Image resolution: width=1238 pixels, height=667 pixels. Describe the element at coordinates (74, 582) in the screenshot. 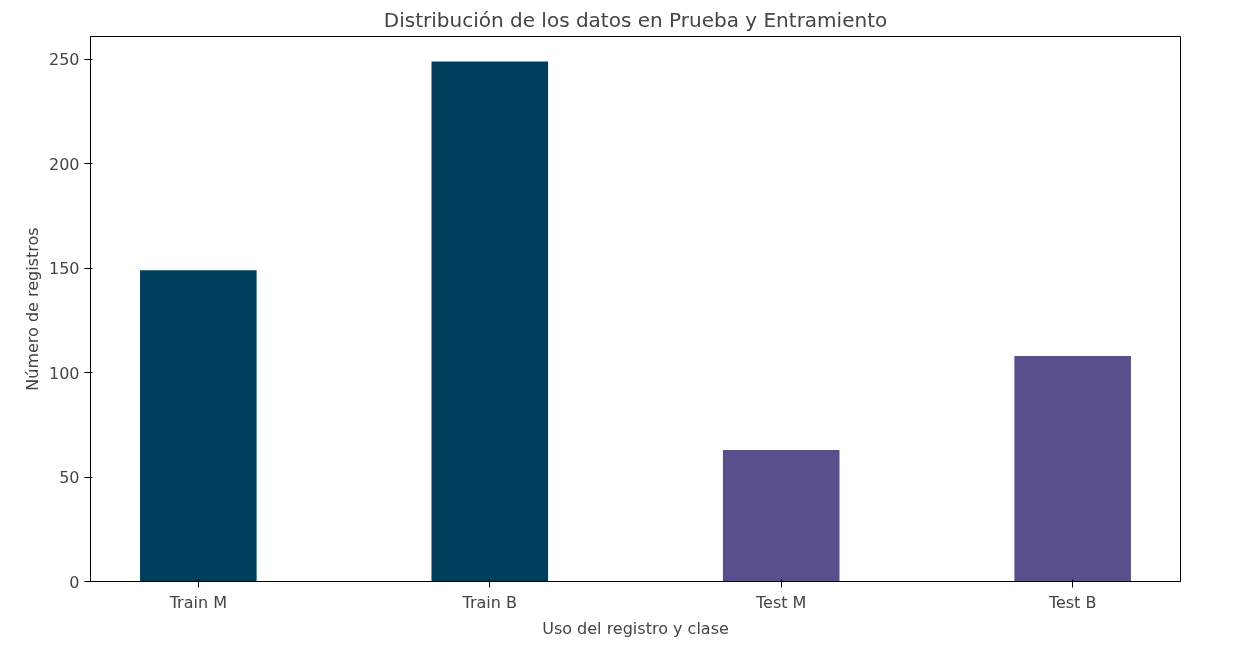

I see `y-tick-label: 0` at that location.